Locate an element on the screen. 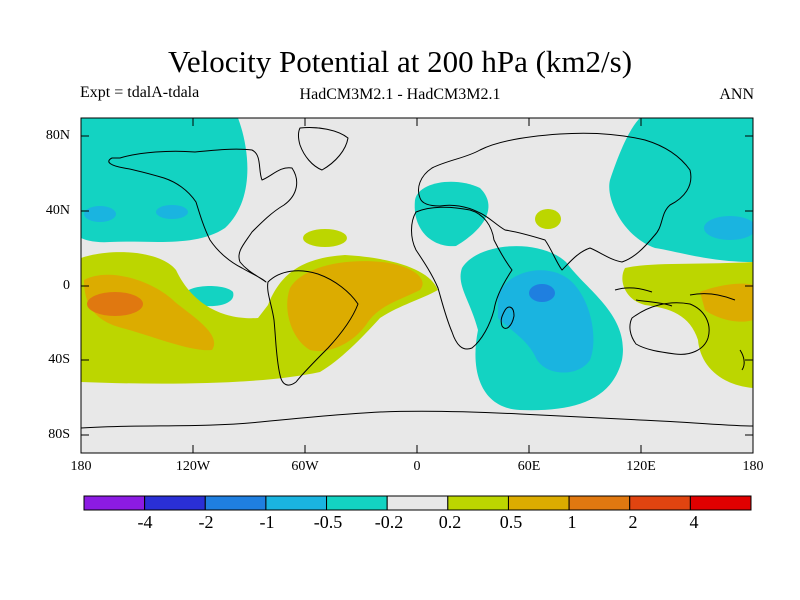 This screenshot has width=800, height=600. coast-south-america is located at coordinates (313, 328).